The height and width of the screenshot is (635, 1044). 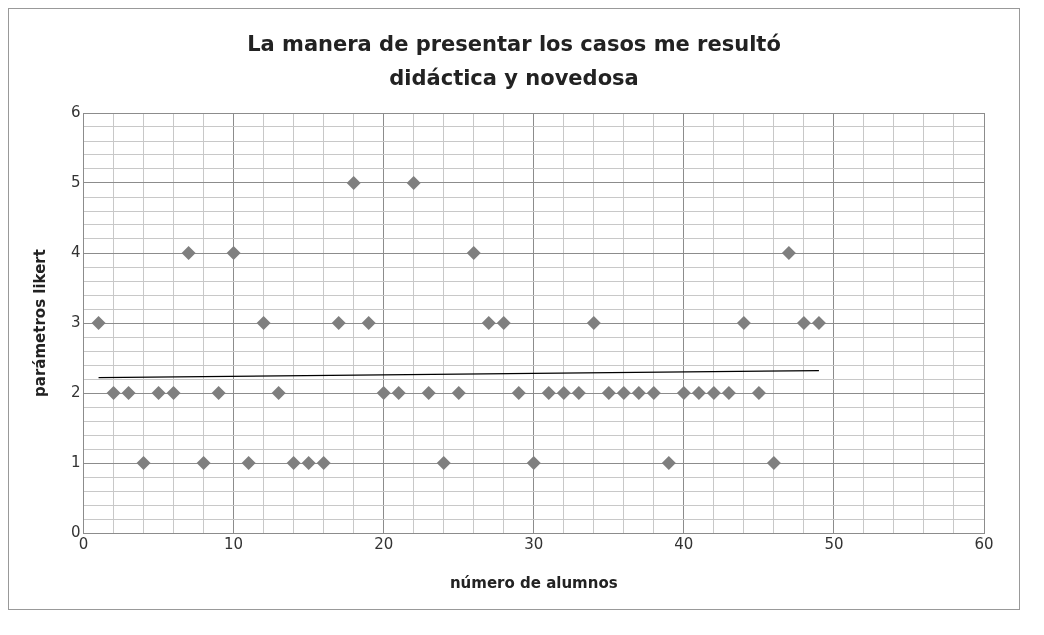 What do you see at coordinates (76, 531) in the screenshot?
I see `y-tick-label: 0` at bounding box center [76, 531].